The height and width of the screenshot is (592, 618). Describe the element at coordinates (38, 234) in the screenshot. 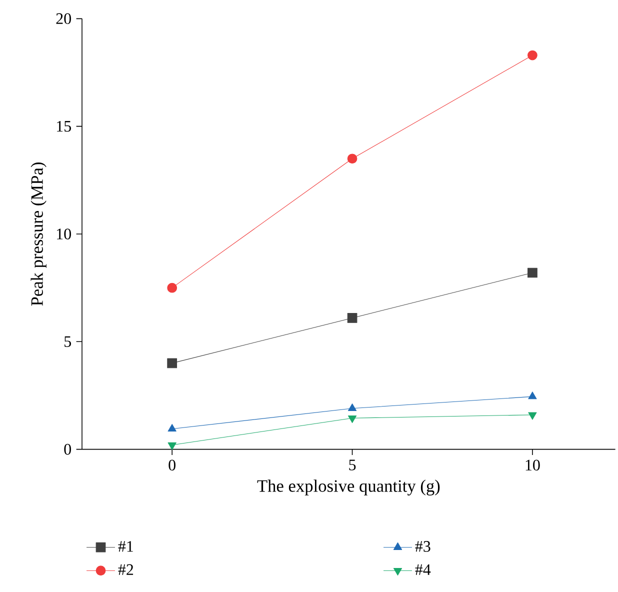

I see `y-axis-title: Peak pressure (MPa)` at that location.